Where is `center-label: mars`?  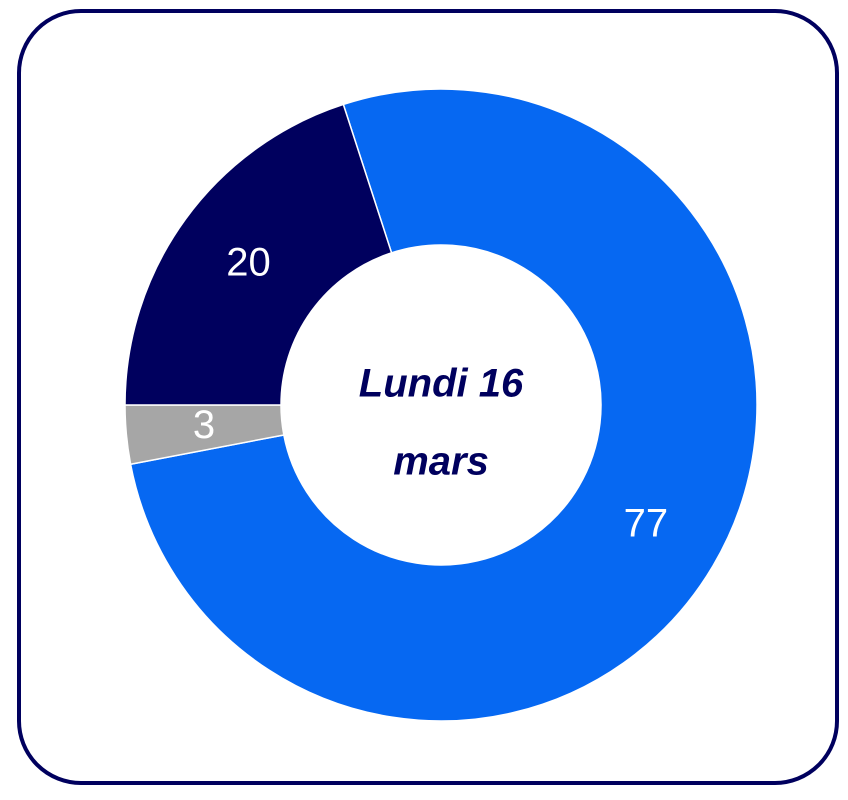 center-label: mars is located at coordinates (441, 462).